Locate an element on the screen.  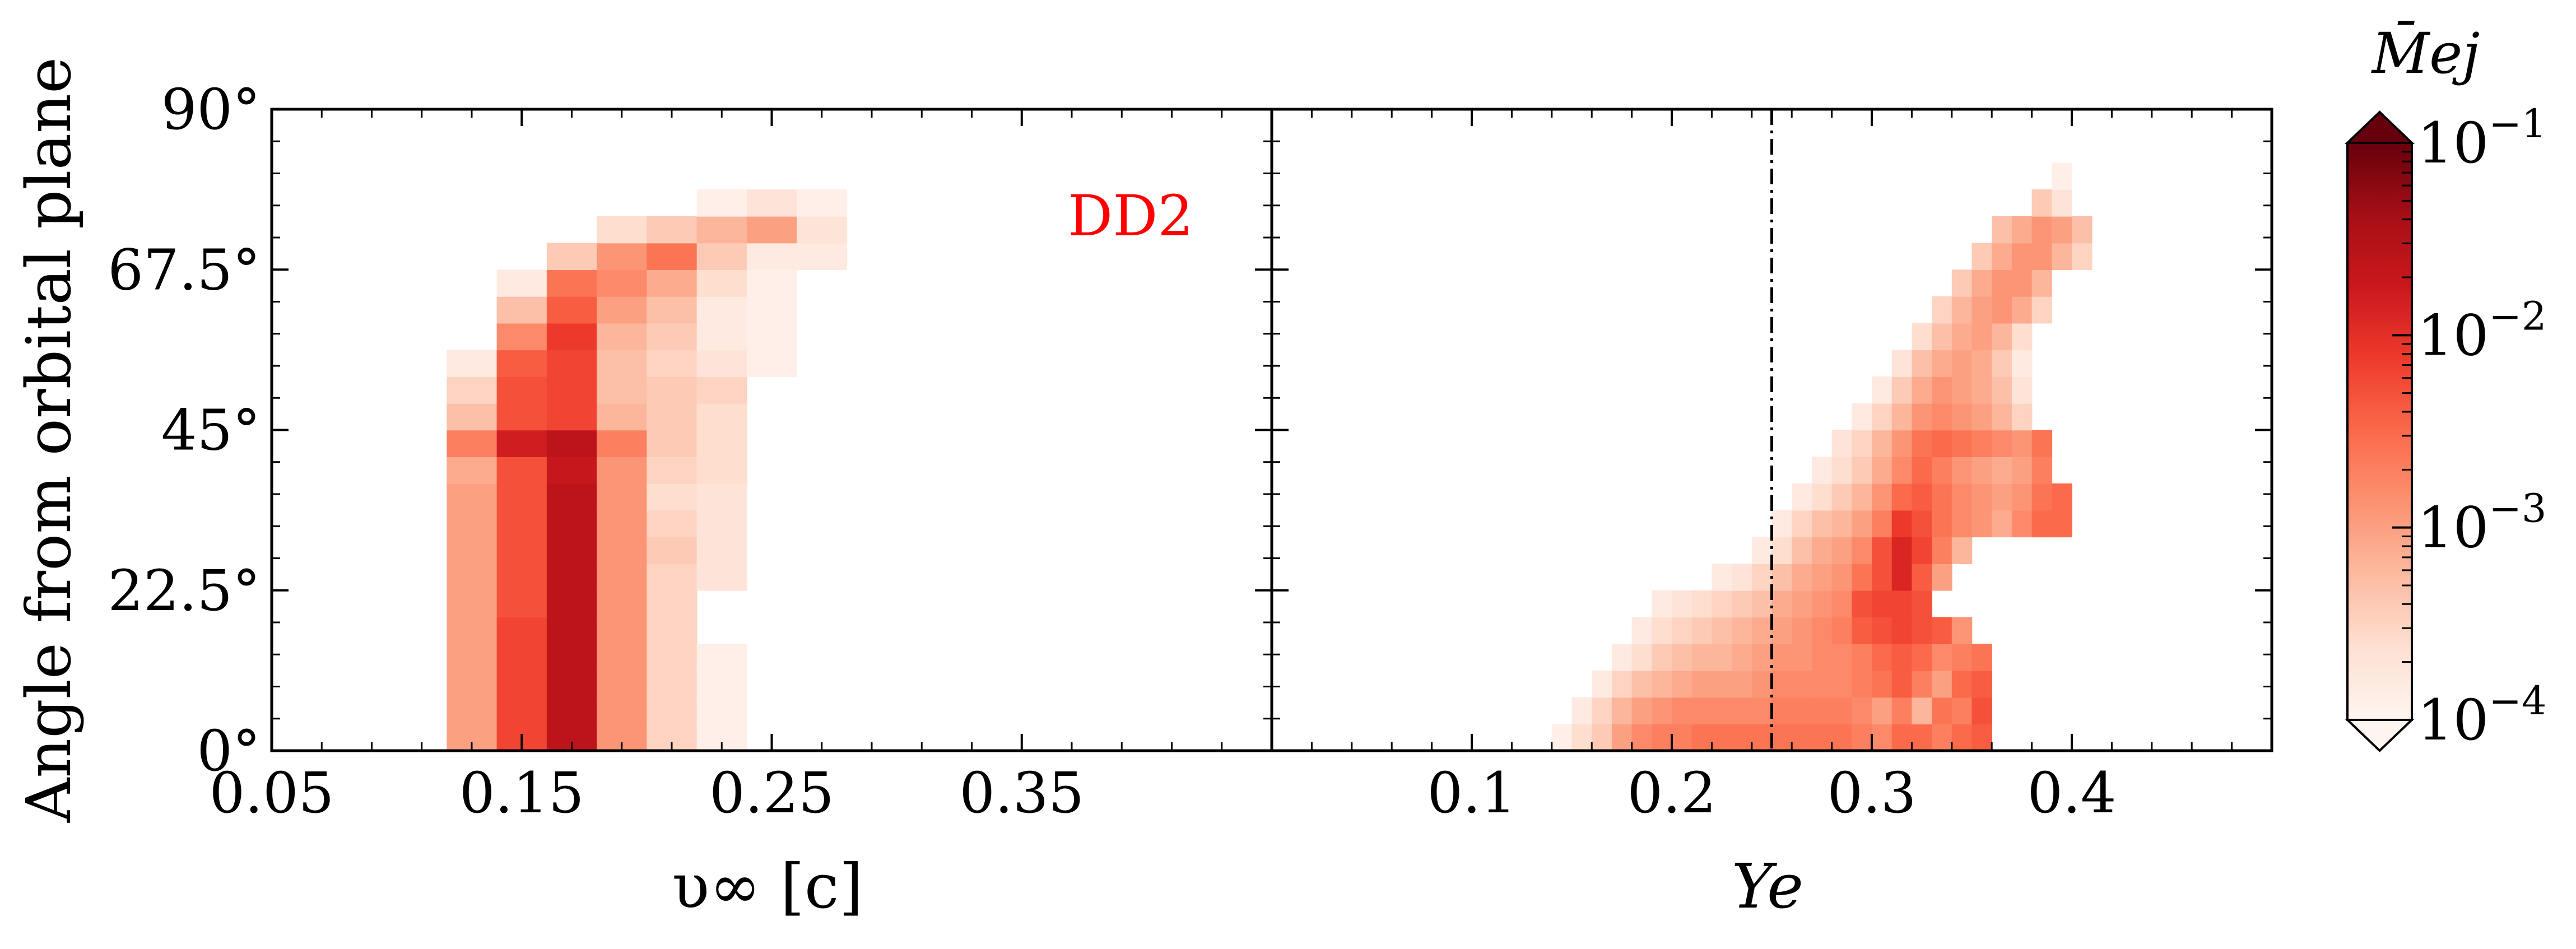
left-ylabel: Angle from orbital plane is located at coordinates (49, 440).